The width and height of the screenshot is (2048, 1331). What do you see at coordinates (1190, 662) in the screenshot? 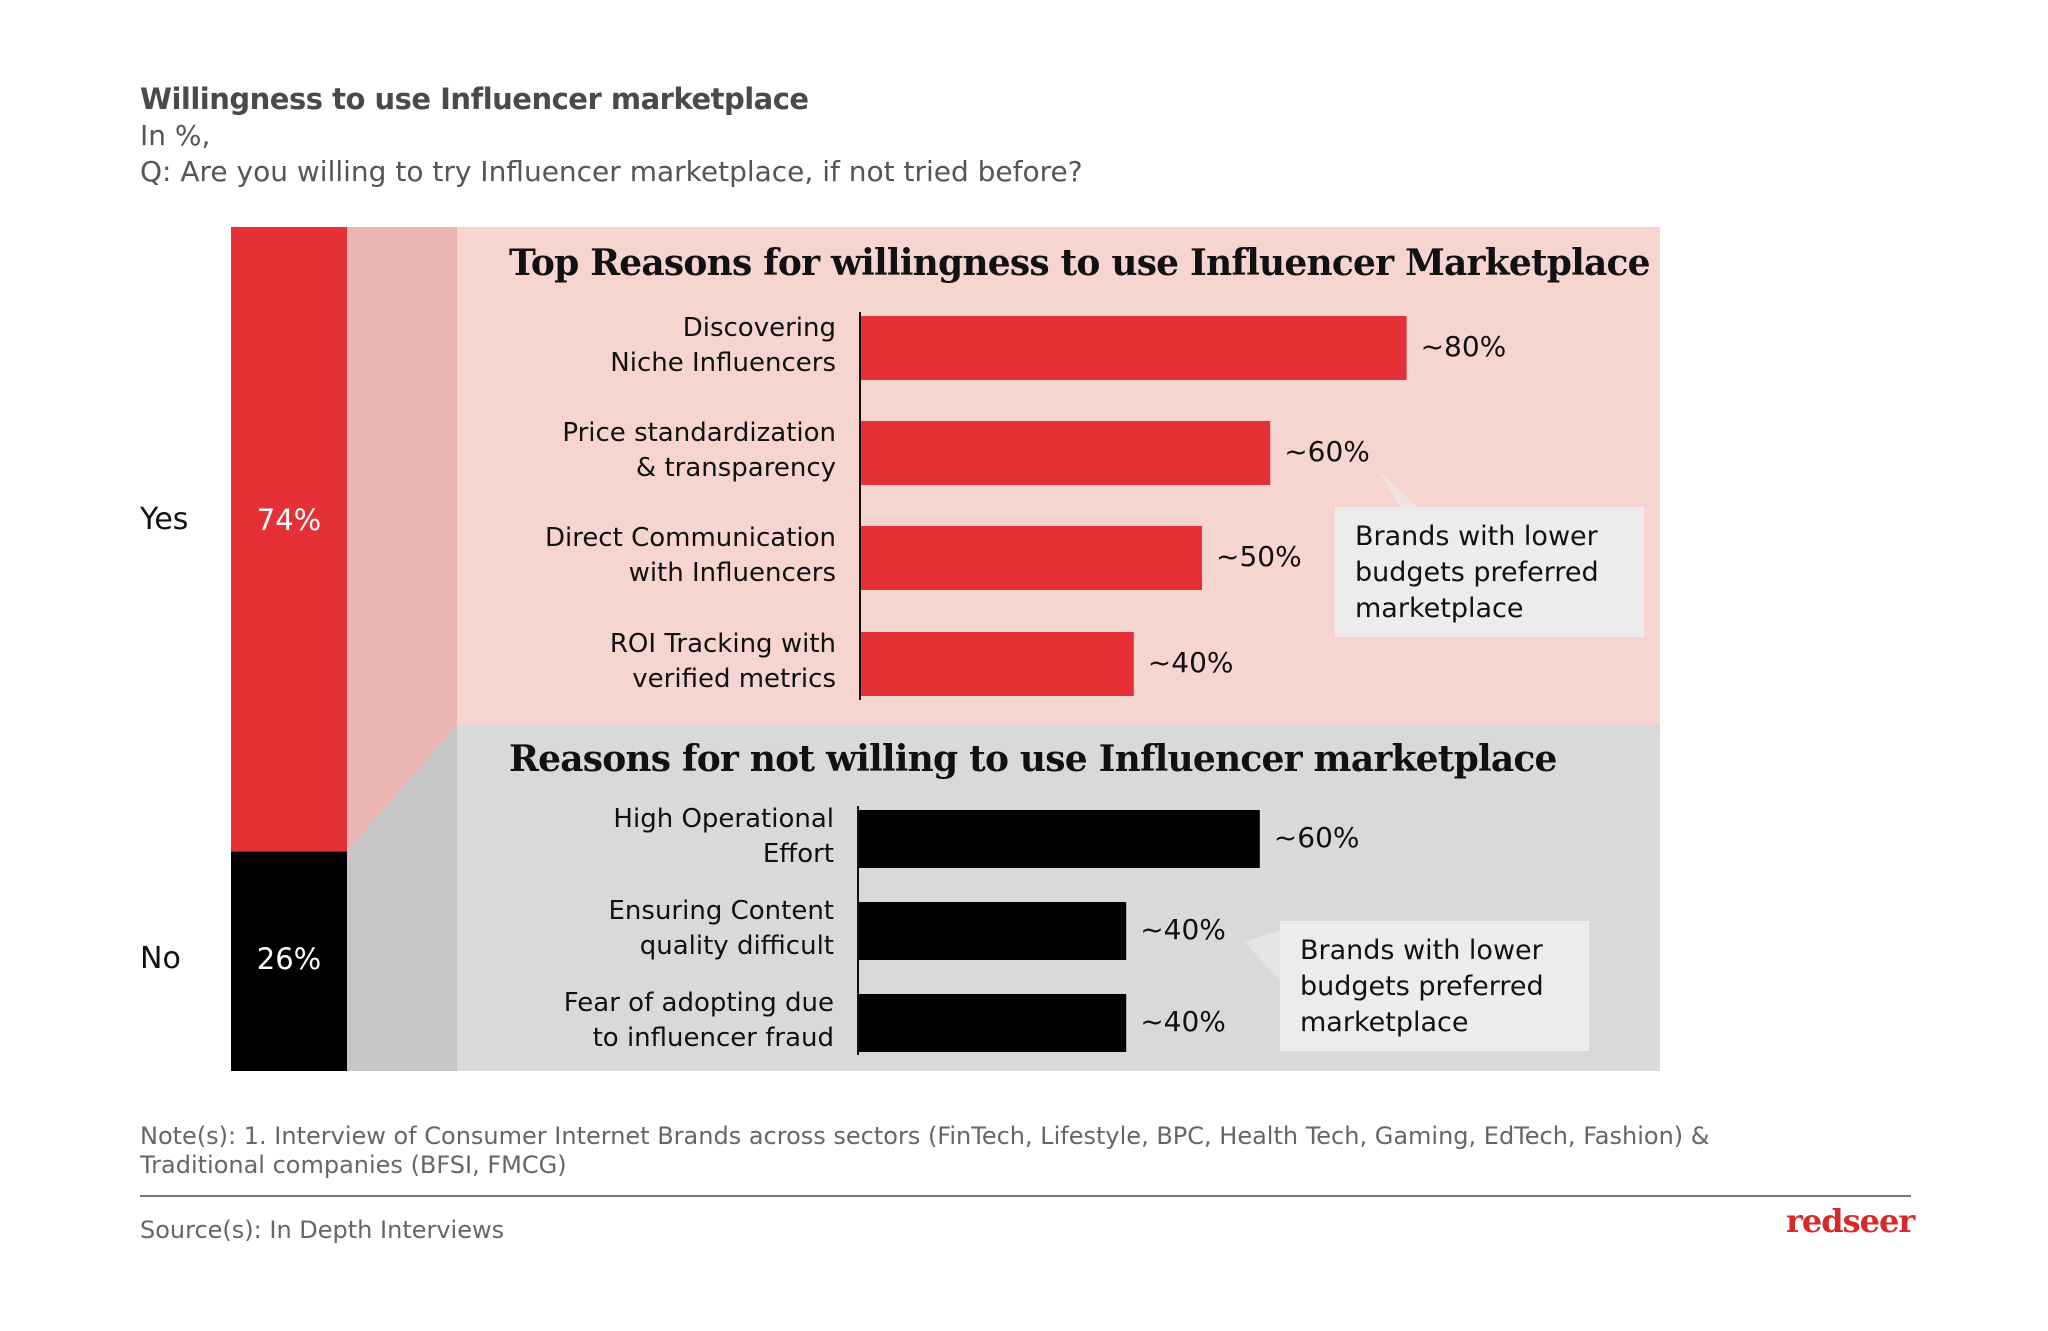
I see `willing-reason-value-label: ~40%` at bounding box center [1190, 662].